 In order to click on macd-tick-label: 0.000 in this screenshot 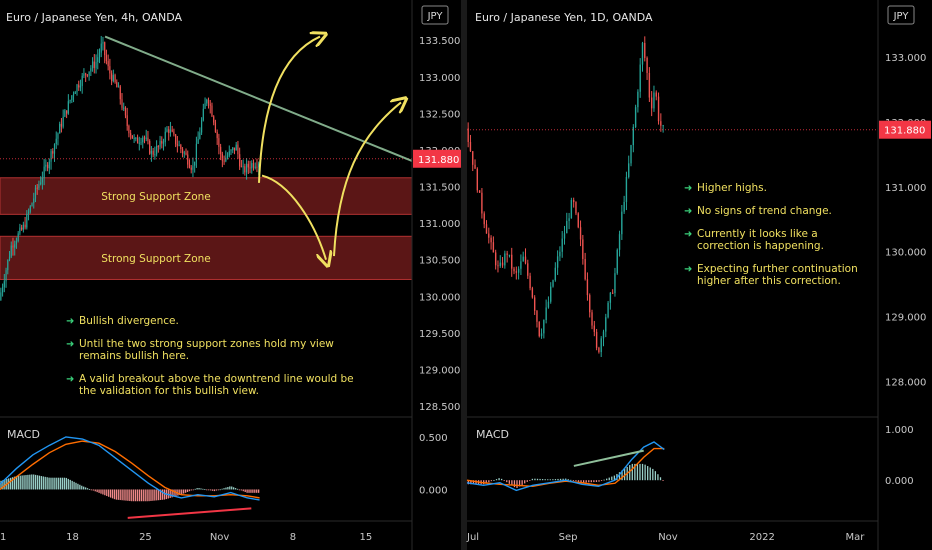, I will do `click(433, 490)`.